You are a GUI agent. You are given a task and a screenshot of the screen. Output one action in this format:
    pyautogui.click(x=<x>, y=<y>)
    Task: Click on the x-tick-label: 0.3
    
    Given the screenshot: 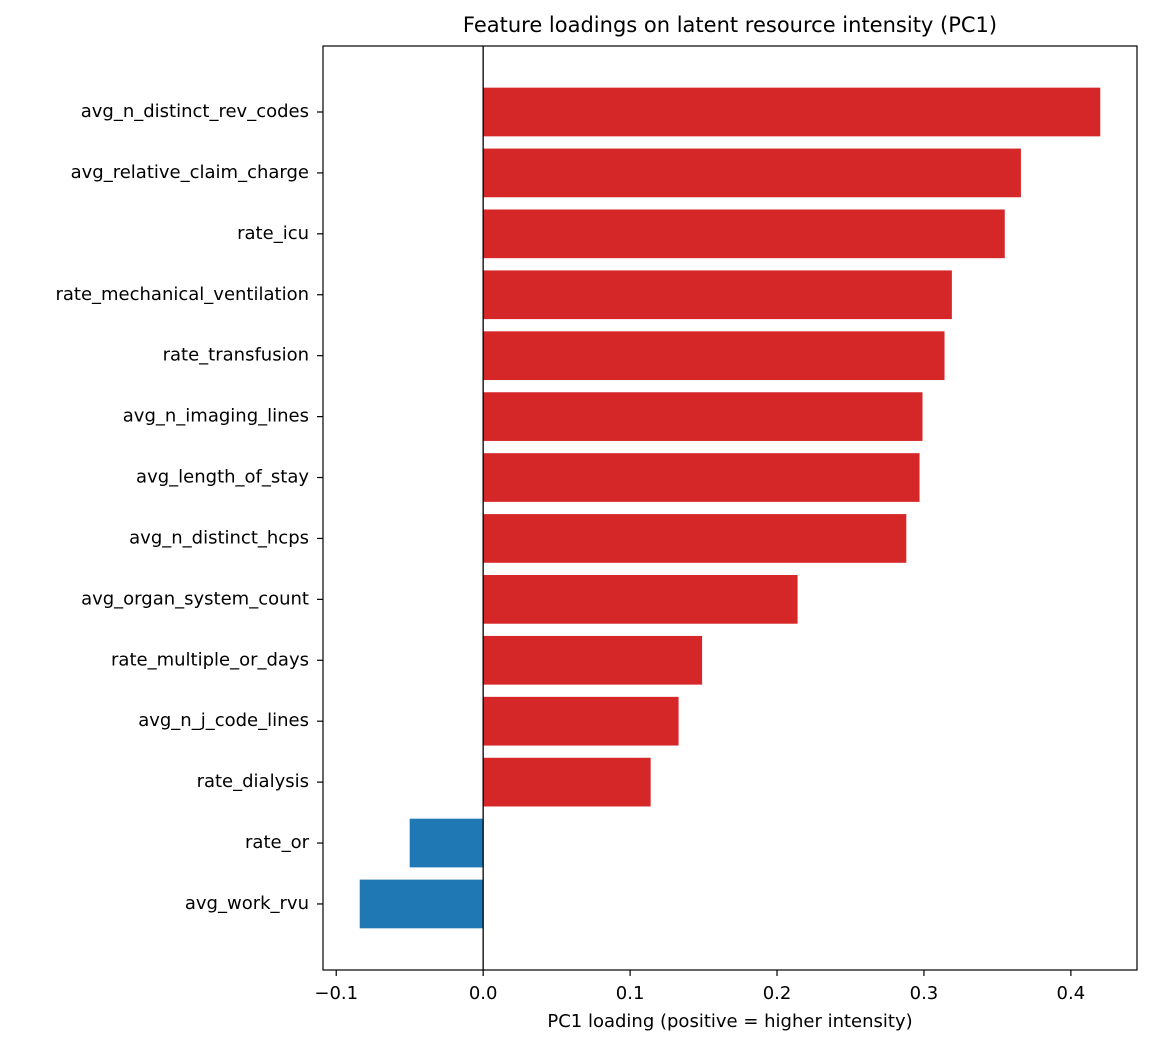 What is the action you would take?
    pyautogui.click(x=924, y=993)
    